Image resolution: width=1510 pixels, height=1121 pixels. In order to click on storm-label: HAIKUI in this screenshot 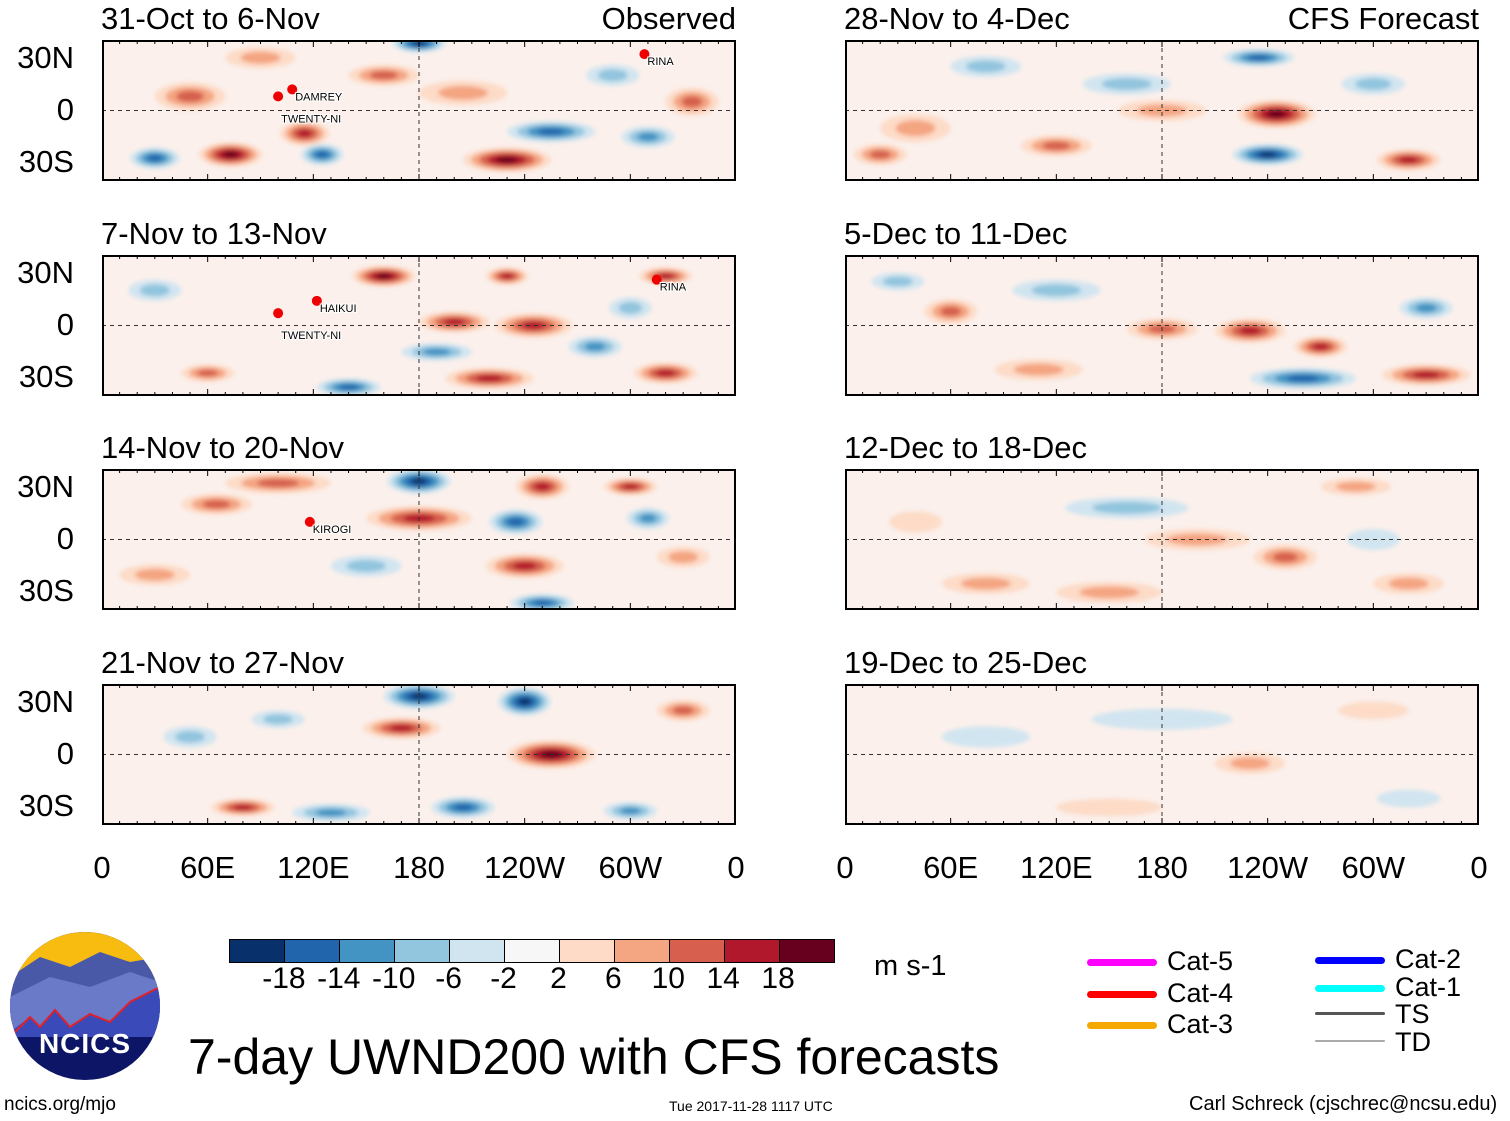, I will do `click(338, 309)`.